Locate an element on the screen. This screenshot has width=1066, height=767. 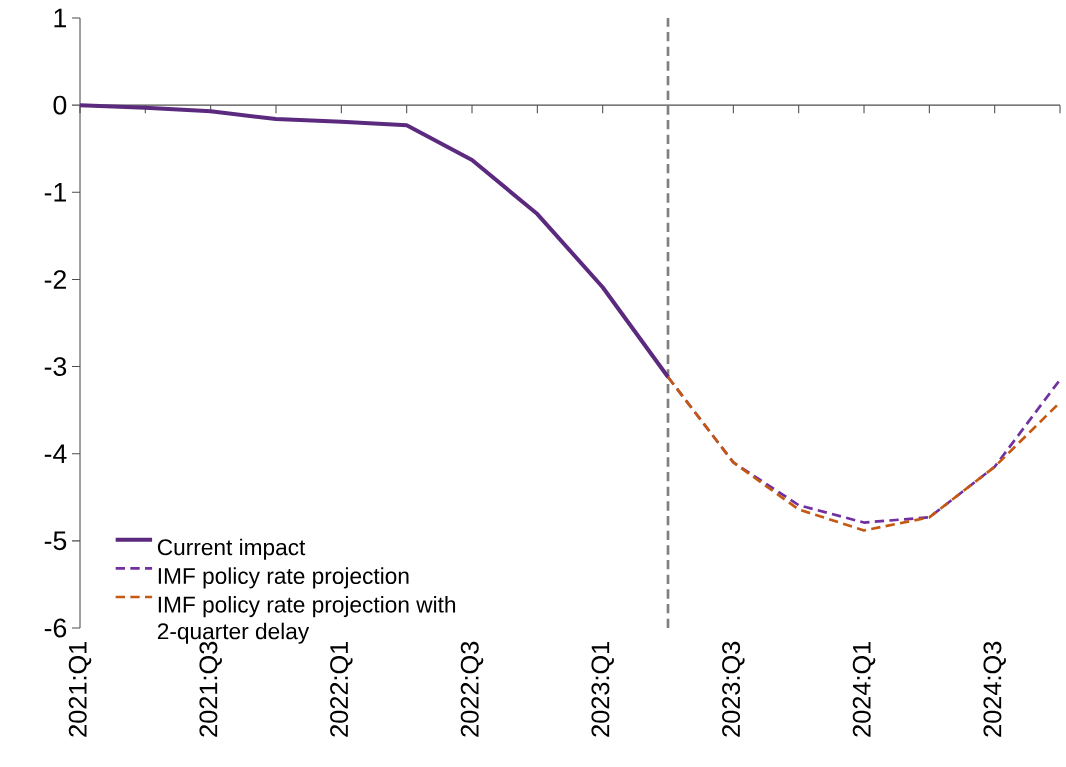
y-tick-label: -2 is located at coordinates (55, 279).